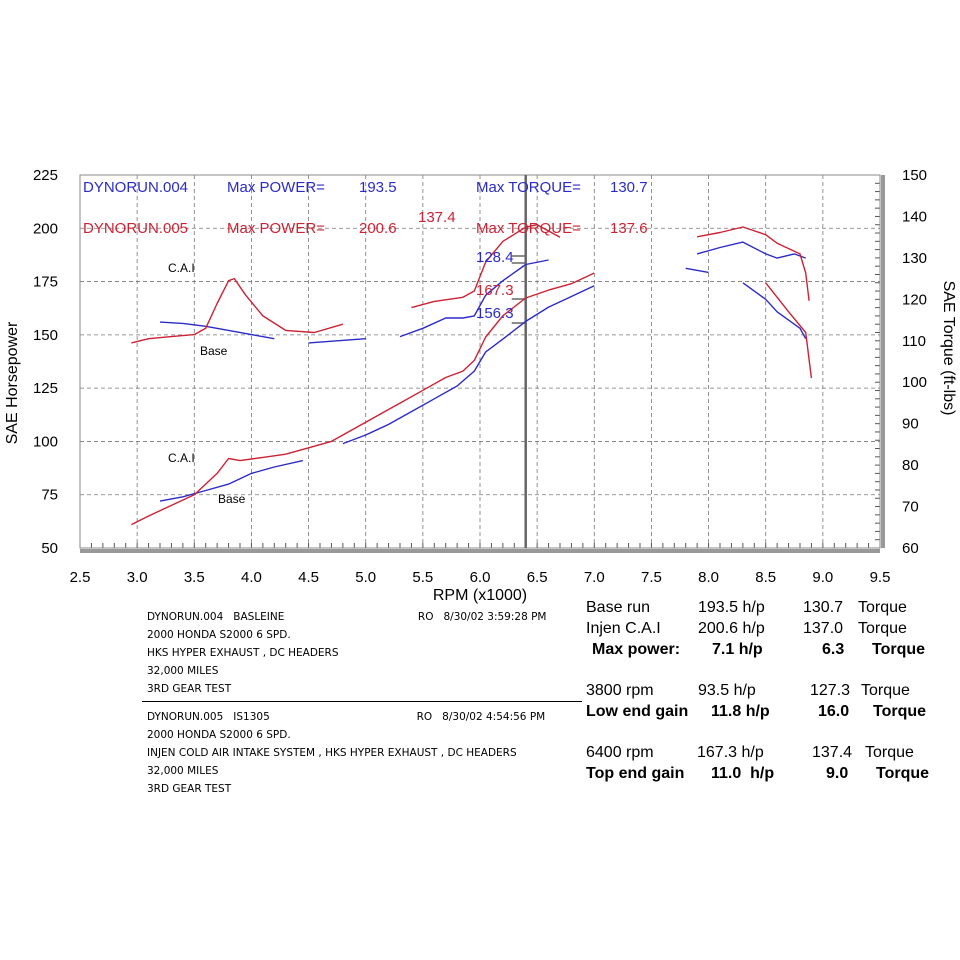 Image resolution: width=960 pixels, height=960 pixels. I want to click on x-tick-label: 7.5, so click(651, 577).